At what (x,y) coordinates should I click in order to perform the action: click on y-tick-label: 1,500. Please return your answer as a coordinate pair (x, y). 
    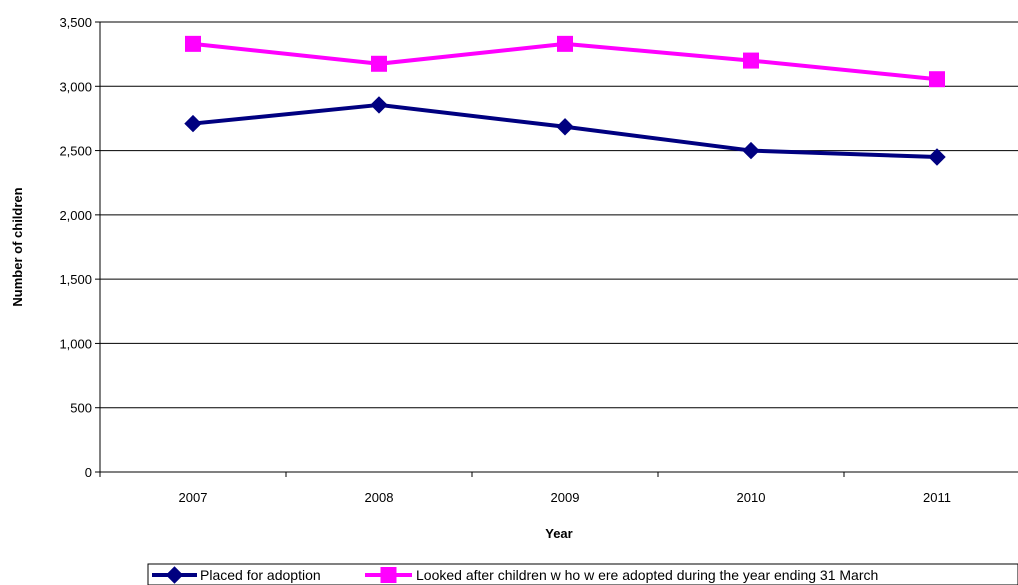
    Looking at the image, I should click on (75, 279).